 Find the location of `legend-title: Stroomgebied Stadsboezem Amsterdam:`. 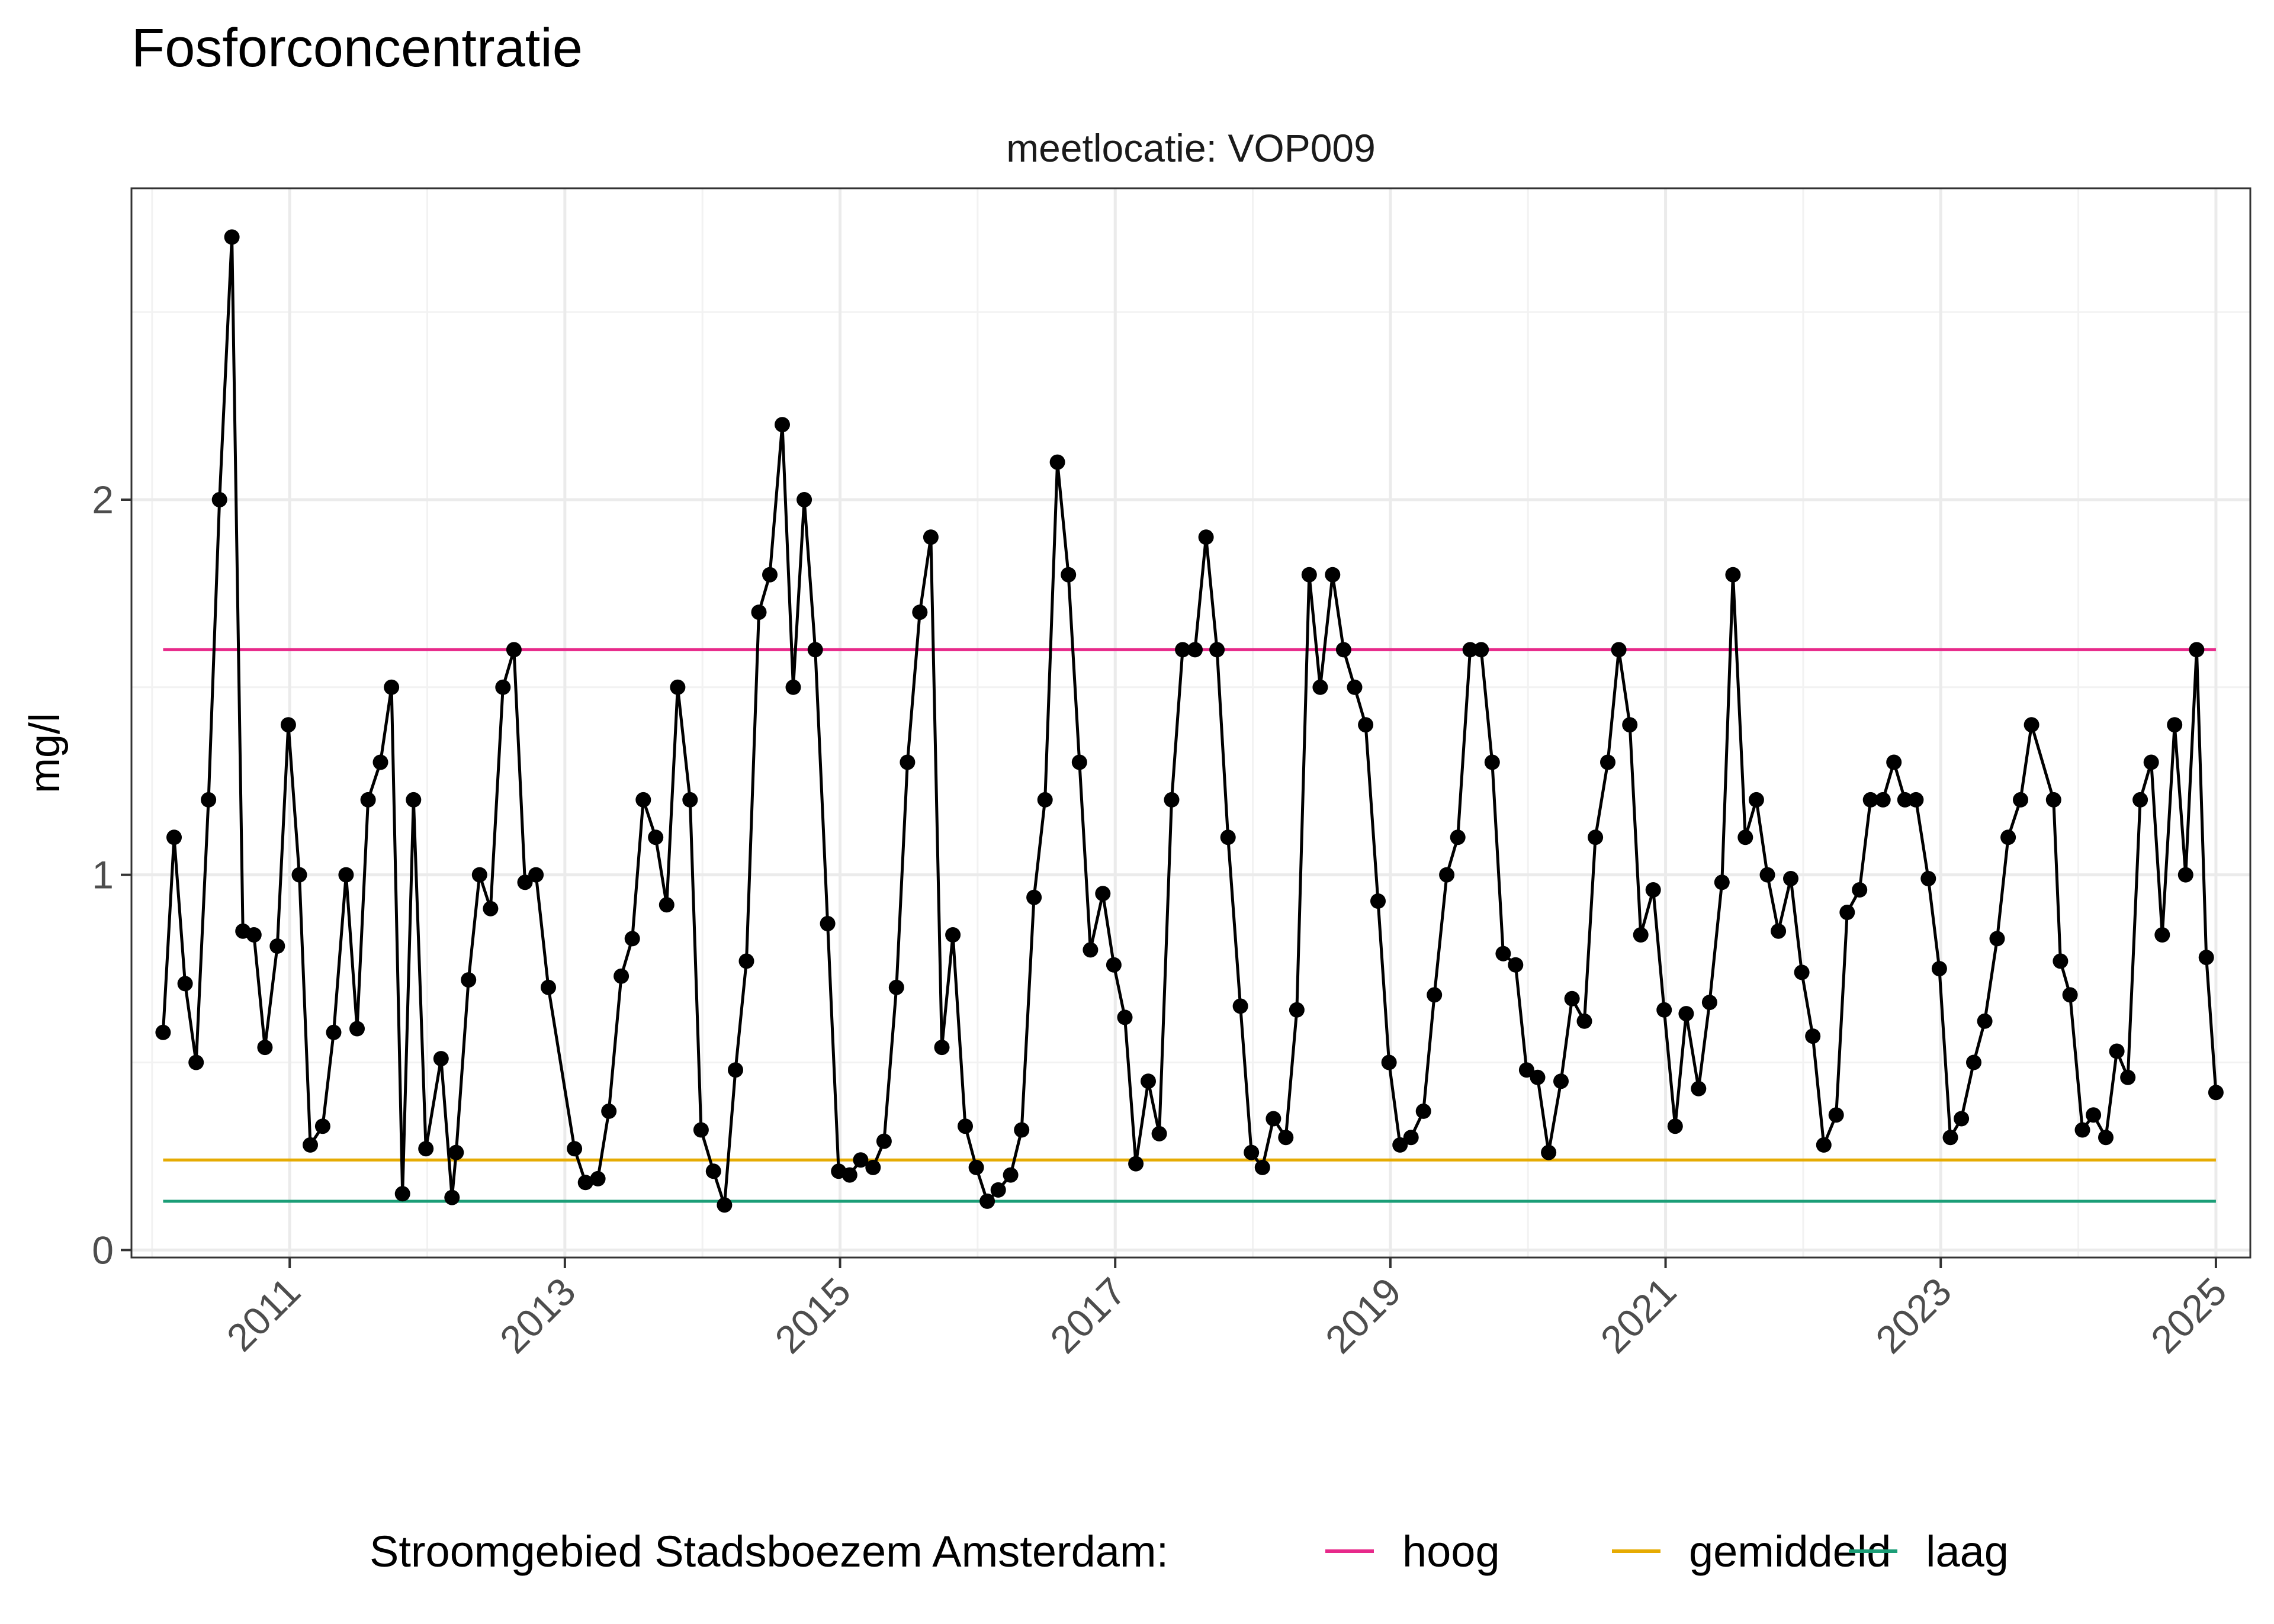

legend-title: Stroomgebied Stadsboezem Amsterdam: is located at coordinates (769, 1551).